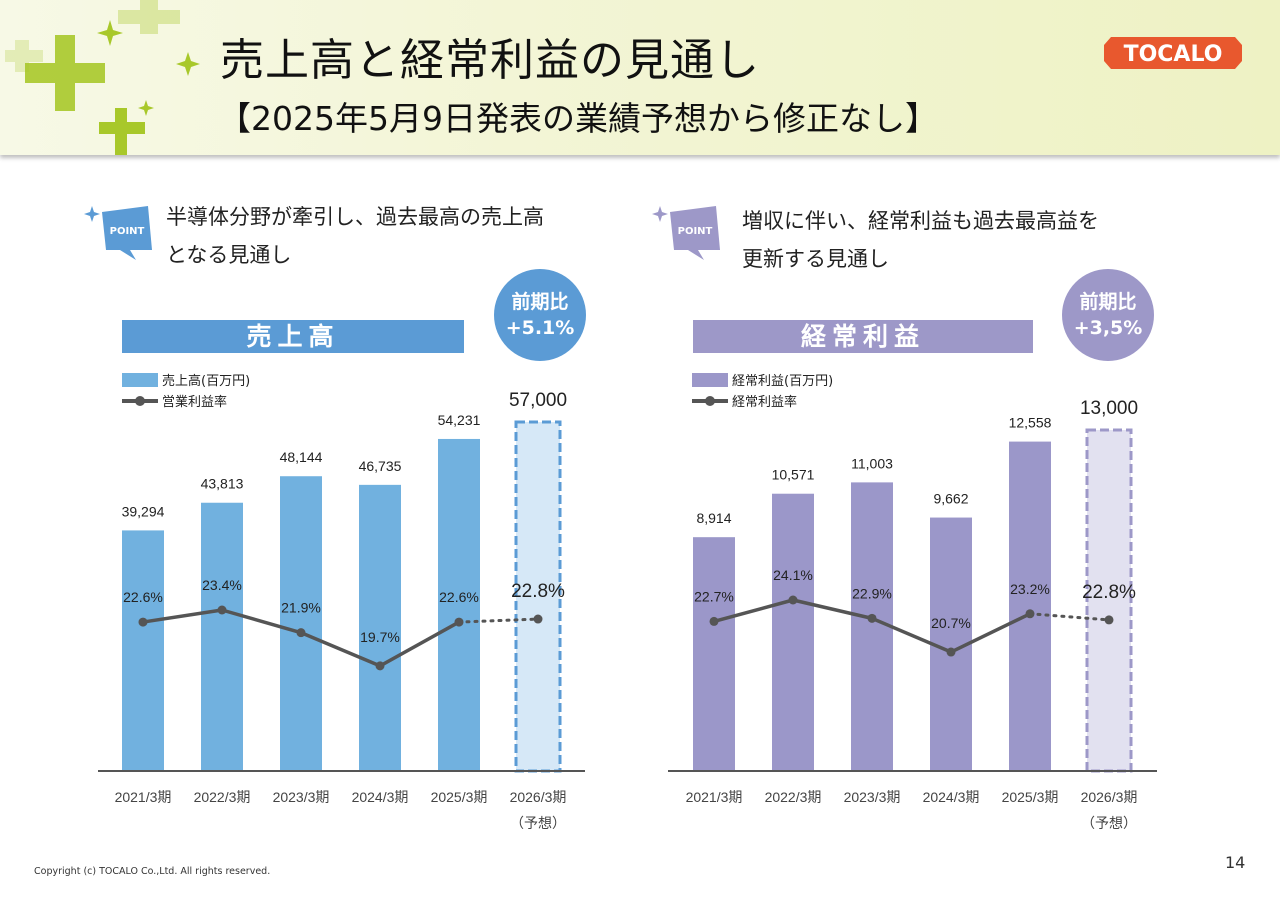 The width and height of the screenshot is (1280, 905). I want to click on margin-value-label: 23.2%, so click(1030, 589).